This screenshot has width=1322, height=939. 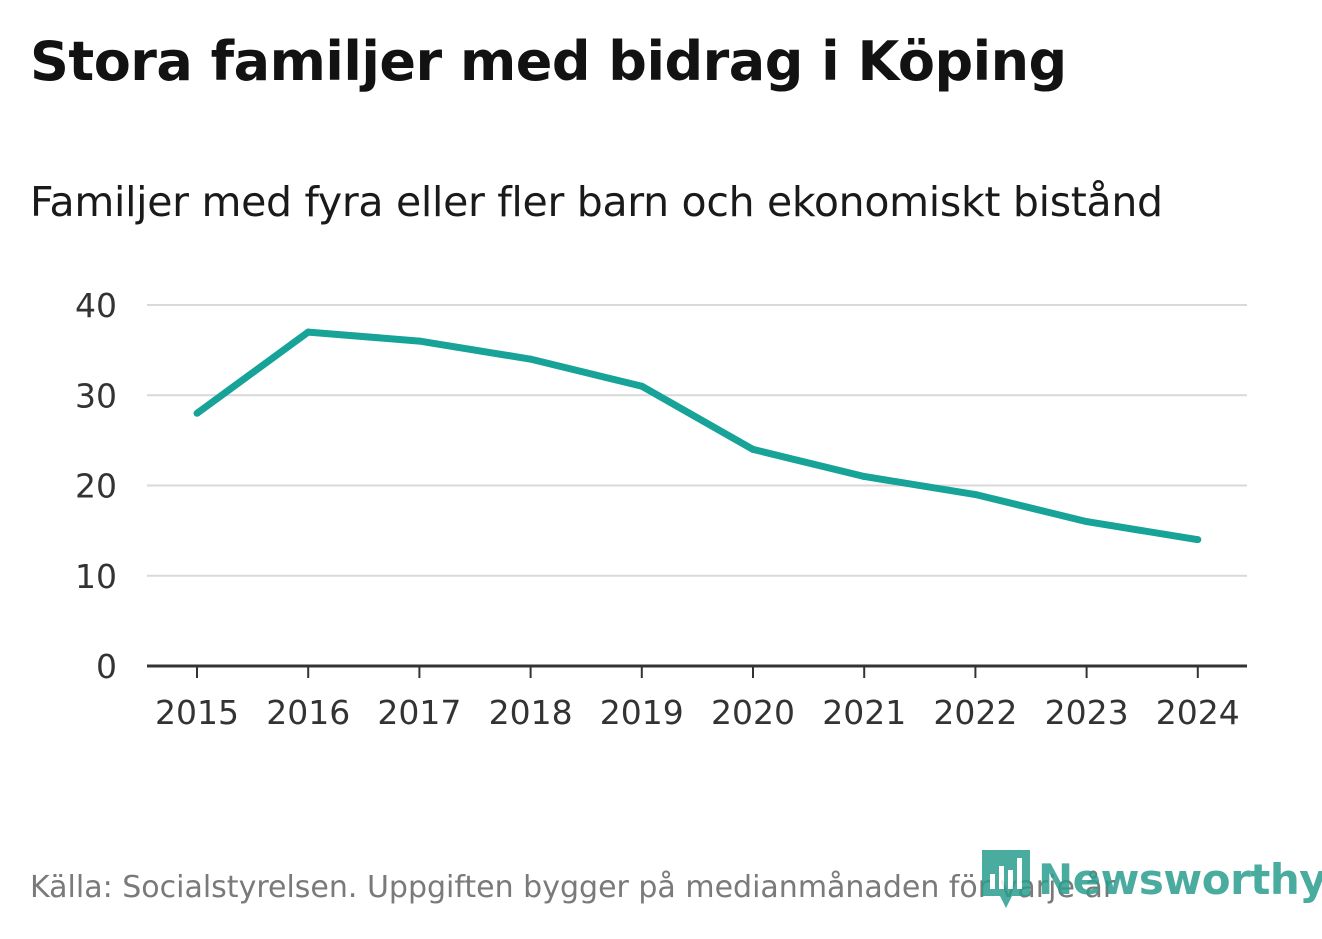 I want to click on x-tick-label: 2024, so click(x=1198, y=712).